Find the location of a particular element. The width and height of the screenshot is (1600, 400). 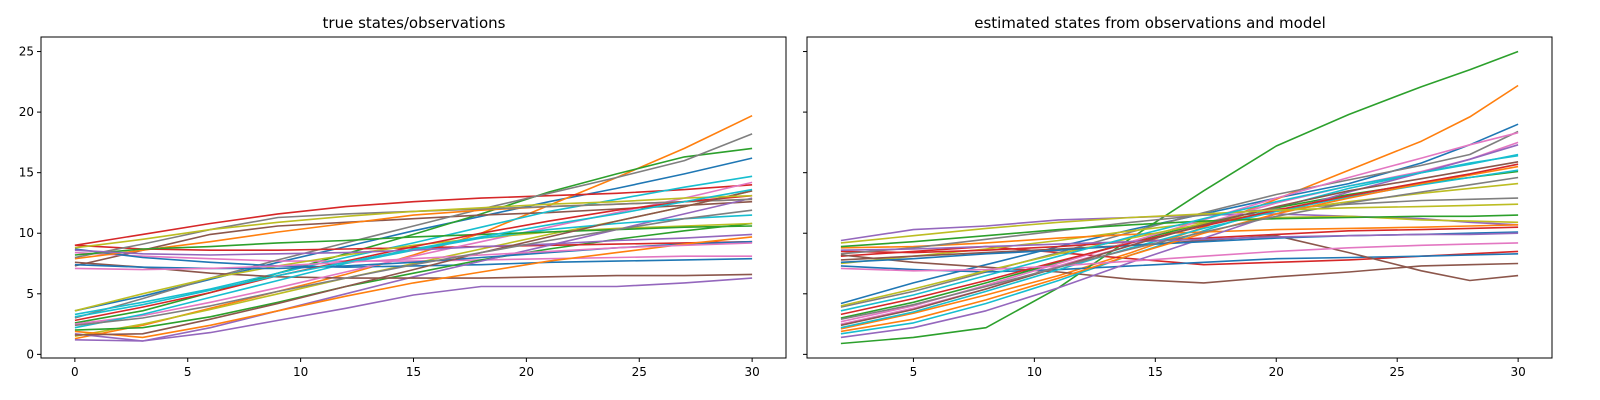

left-y-tick-label: 25 is located at coordinates (26, 52).